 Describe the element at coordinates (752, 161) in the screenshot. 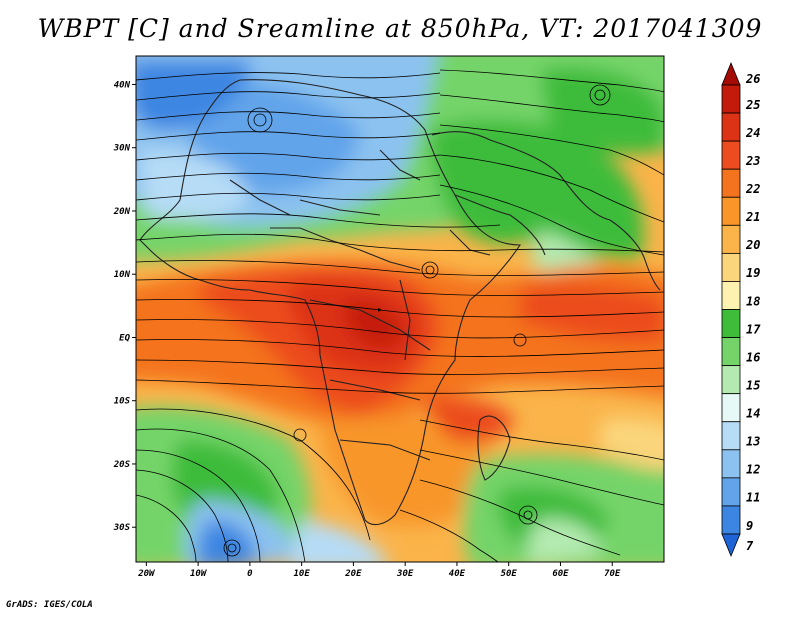

I see `colorbar-label: 23` at that location.